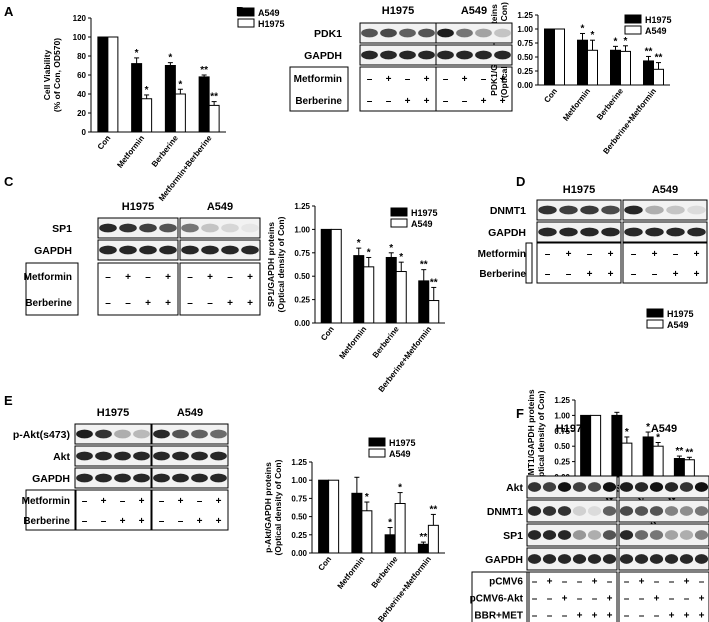 This screenshot has width=709, height=622. What do you see at coordinates (525, 15) in the screenshot?
I see `y-tick-label: 1.25` at bounding box center [525, 15].